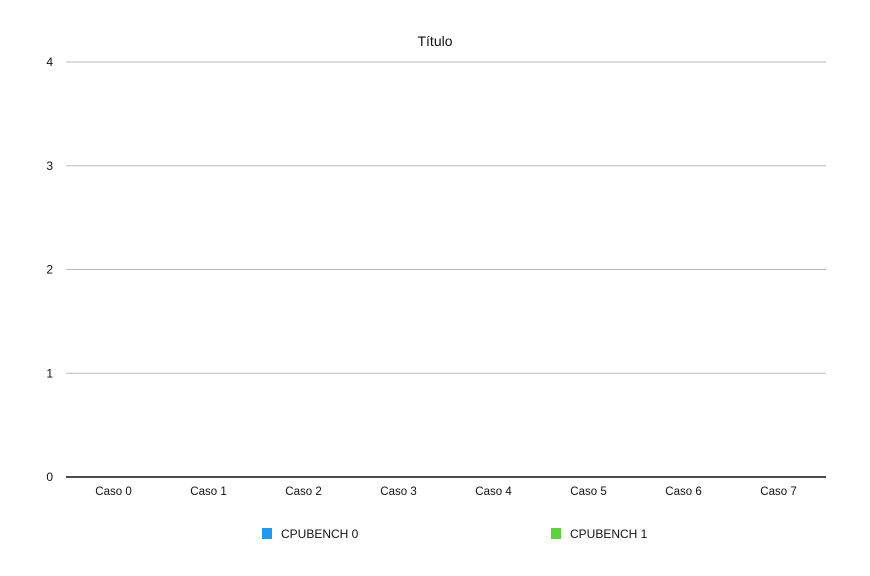 This screenshot has width=870, height=576. Describe the element at coordinates (303, 492) in the screenshot. I see `x-tick-label: Caso 2` at that location.